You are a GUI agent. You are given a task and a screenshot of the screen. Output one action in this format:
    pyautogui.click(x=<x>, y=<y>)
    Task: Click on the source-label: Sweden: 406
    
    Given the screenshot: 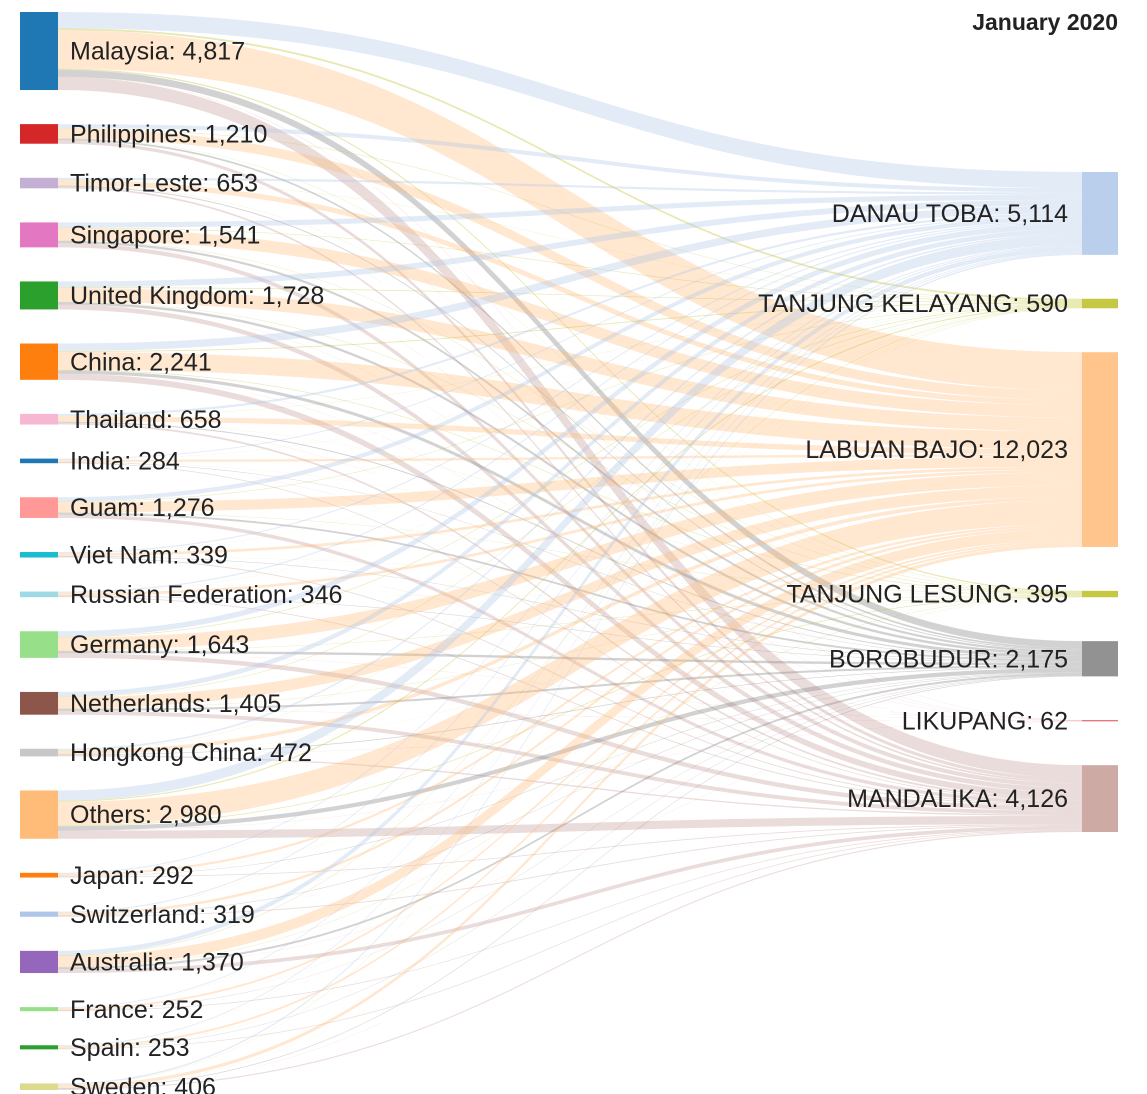 What is the action you would take?
    pyautogui.click(x=143, y=1083)
    